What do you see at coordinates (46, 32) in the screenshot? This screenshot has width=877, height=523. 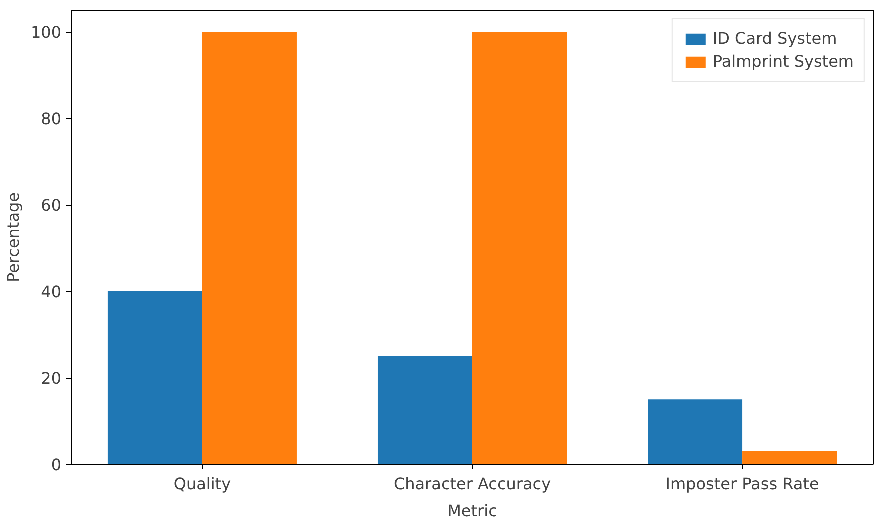 I see `y-tick-label: 100` at bounding box center [46, 32].